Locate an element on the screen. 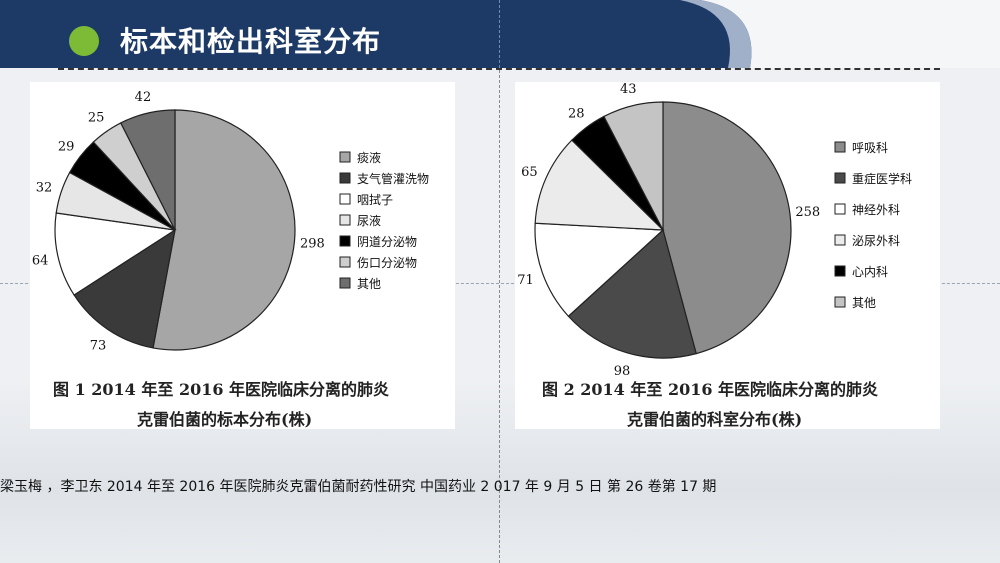 This screenshot has width=1000, height=563. figure1-caption-line1: 图 1 2014 年至 2016 年医院临床分离的肺炎 is located at coordinates (221, 389).